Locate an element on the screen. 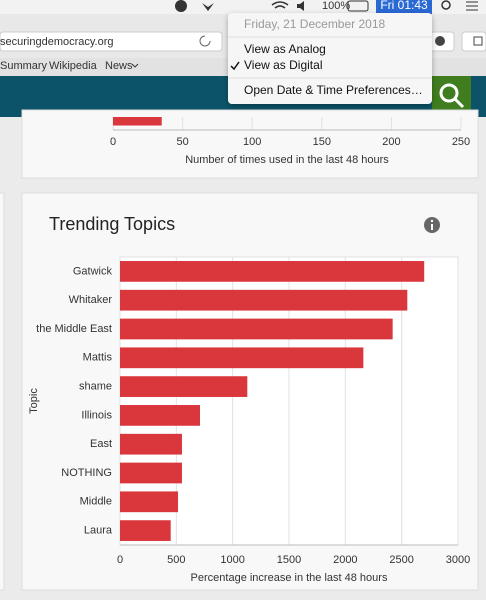  notification-icon is located at coordinates (472, 6).